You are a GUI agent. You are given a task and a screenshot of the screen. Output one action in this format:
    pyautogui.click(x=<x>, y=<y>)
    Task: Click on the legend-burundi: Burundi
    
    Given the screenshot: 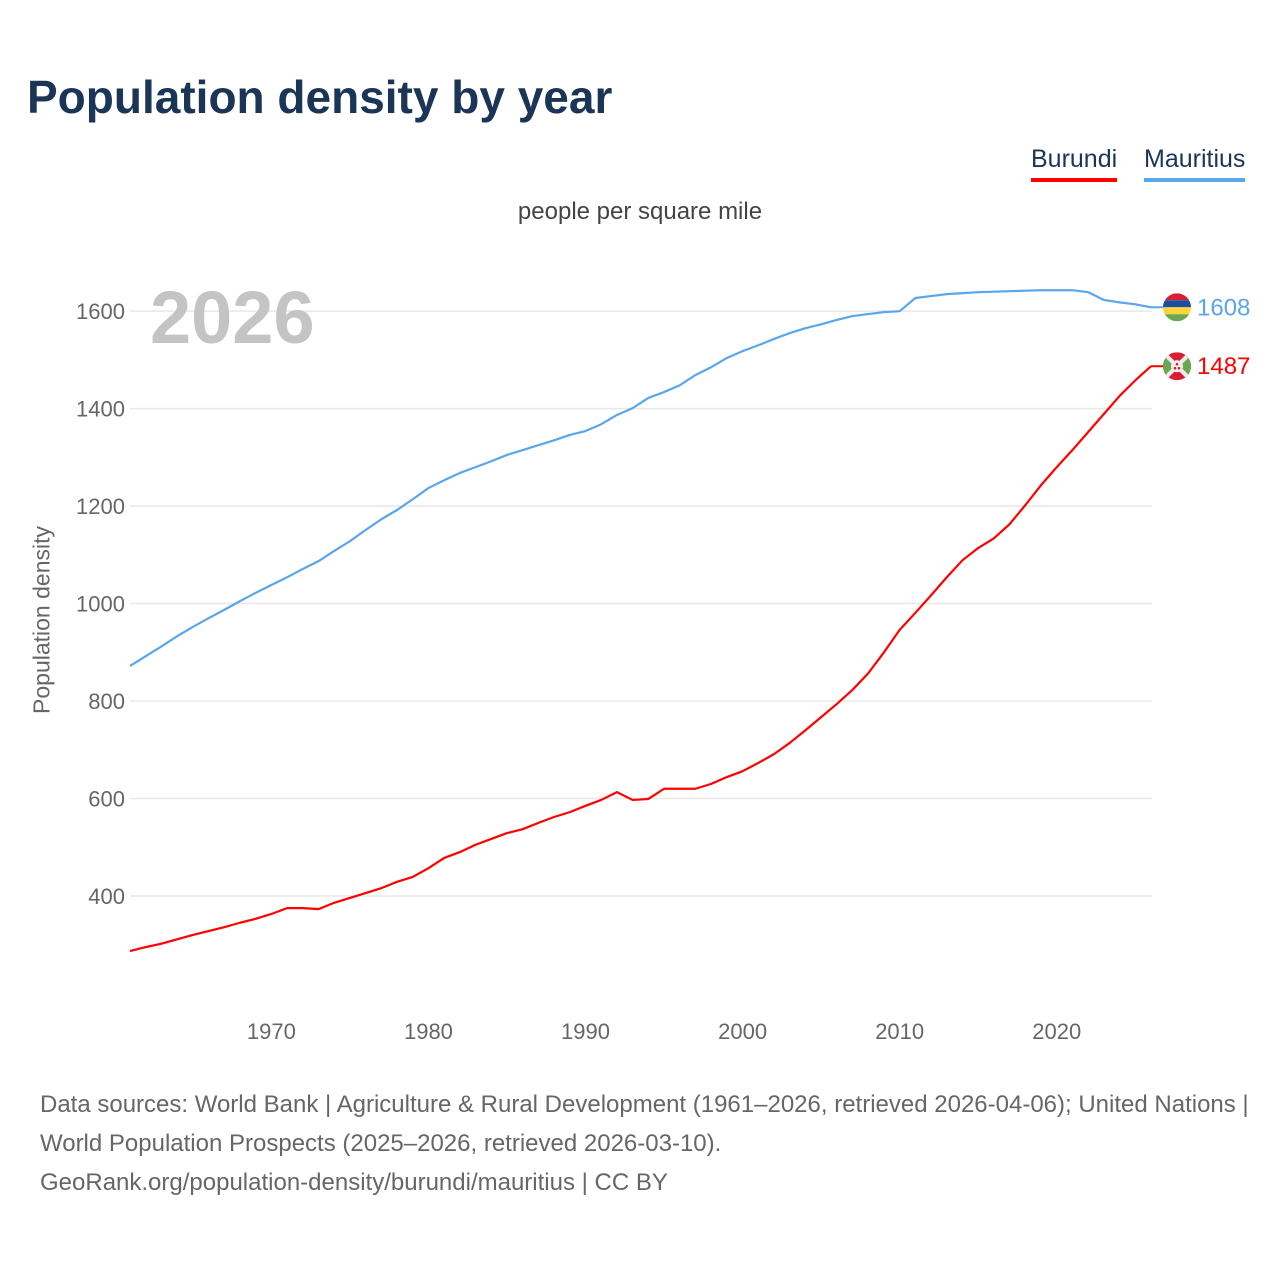 What is the action you would take?
    pyautogui.click(x=1074, y=163)
    